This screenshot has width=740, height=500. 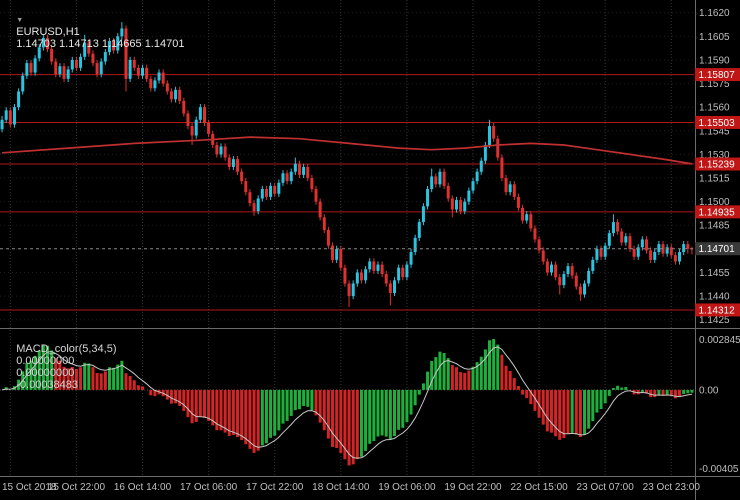 I want to click on time-axis-label: 18 Oct 14:00, so click(x=341, y=487).